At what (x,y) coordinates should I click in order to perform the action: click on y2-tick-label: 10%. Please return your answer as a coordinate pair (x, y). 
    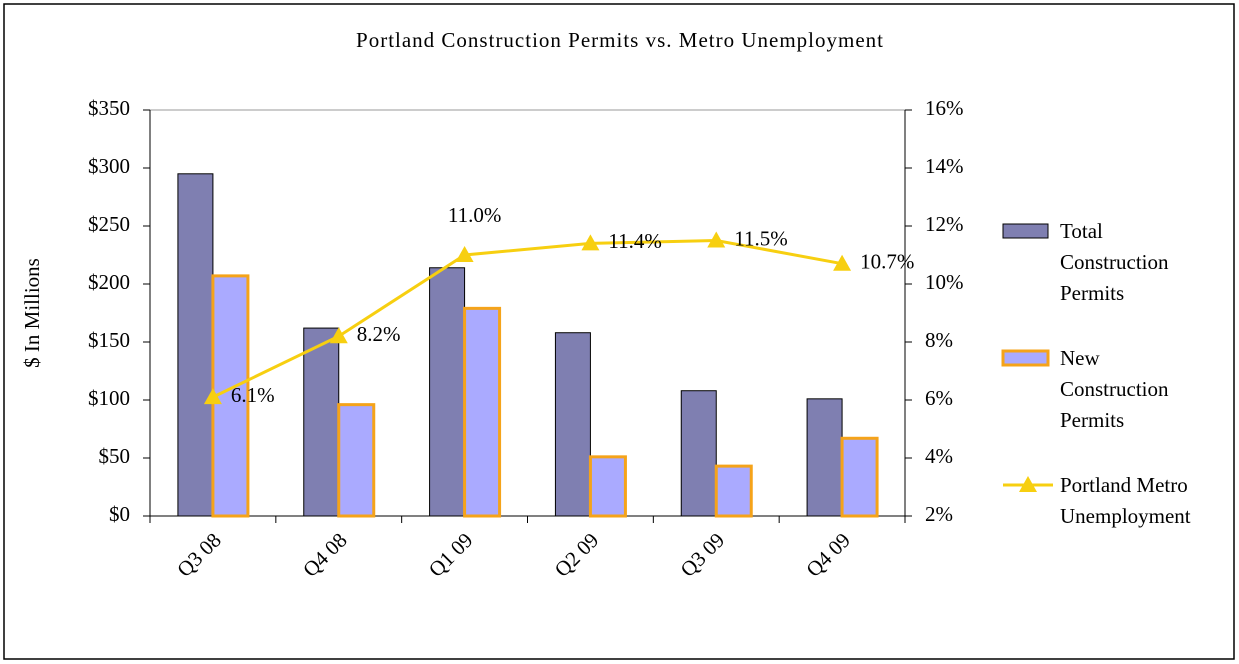
    Looking at the image, I should click on (944, 282).